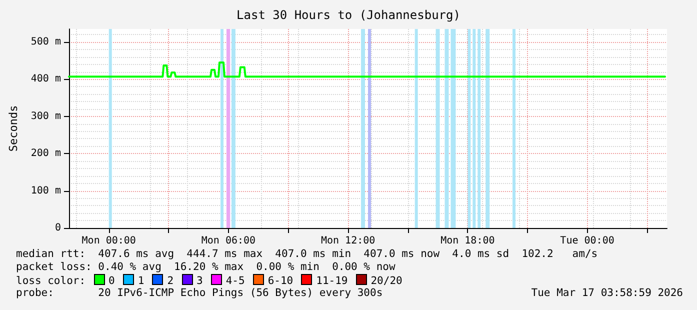 Image resolution: width=697 pixels, height=310 pixels. Describe the element at coordinates (228, 241) in the screenshot. I see `x-tick-label: Mon 06:00` at that location.